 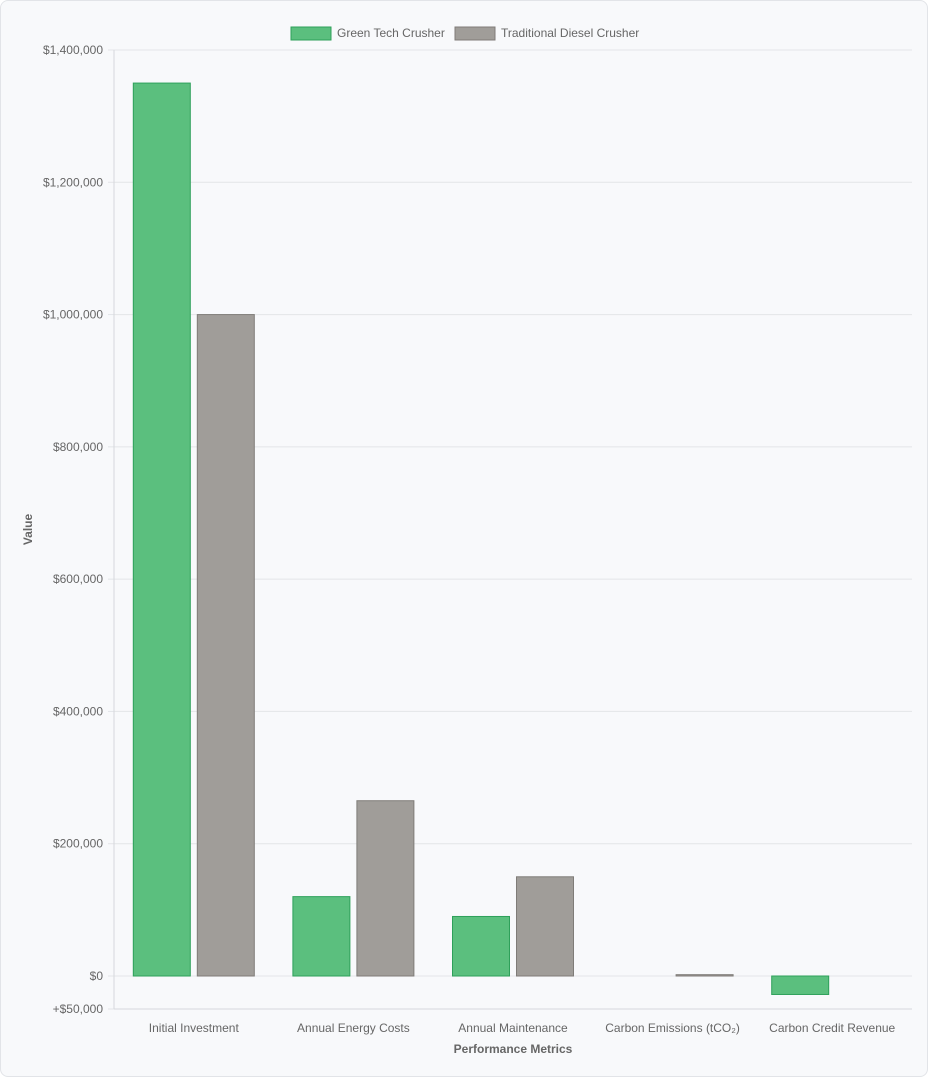 What do you see at coordinates (78, 579) in the screenshot?
I see `y-tick-label: $600,000` at bounding box center [78, 579].